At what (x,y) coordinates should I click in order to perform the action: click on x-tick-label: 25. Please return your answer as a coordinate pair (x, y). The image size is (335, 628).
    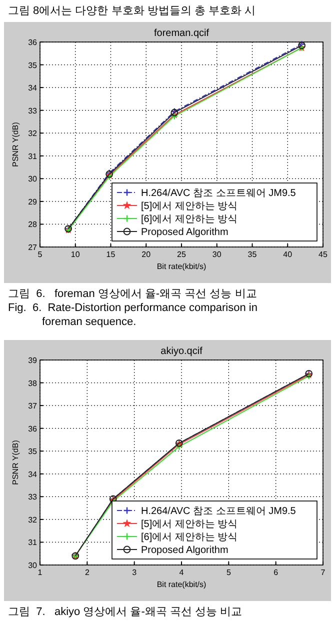
    Looking at the image, I should click on (181, 254).